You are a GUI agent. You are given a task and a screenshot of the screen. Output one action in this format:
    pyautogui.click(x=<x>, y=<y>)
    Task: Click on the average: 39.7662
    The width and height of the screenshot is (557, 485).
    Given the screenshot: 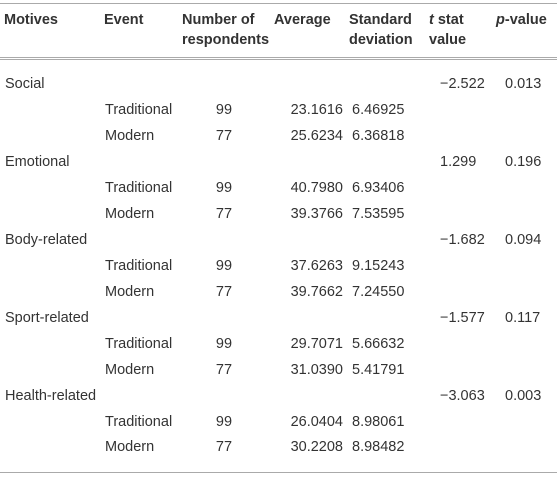 What is the action you would take?
    pyautogui.click(x=316, y=291)
    